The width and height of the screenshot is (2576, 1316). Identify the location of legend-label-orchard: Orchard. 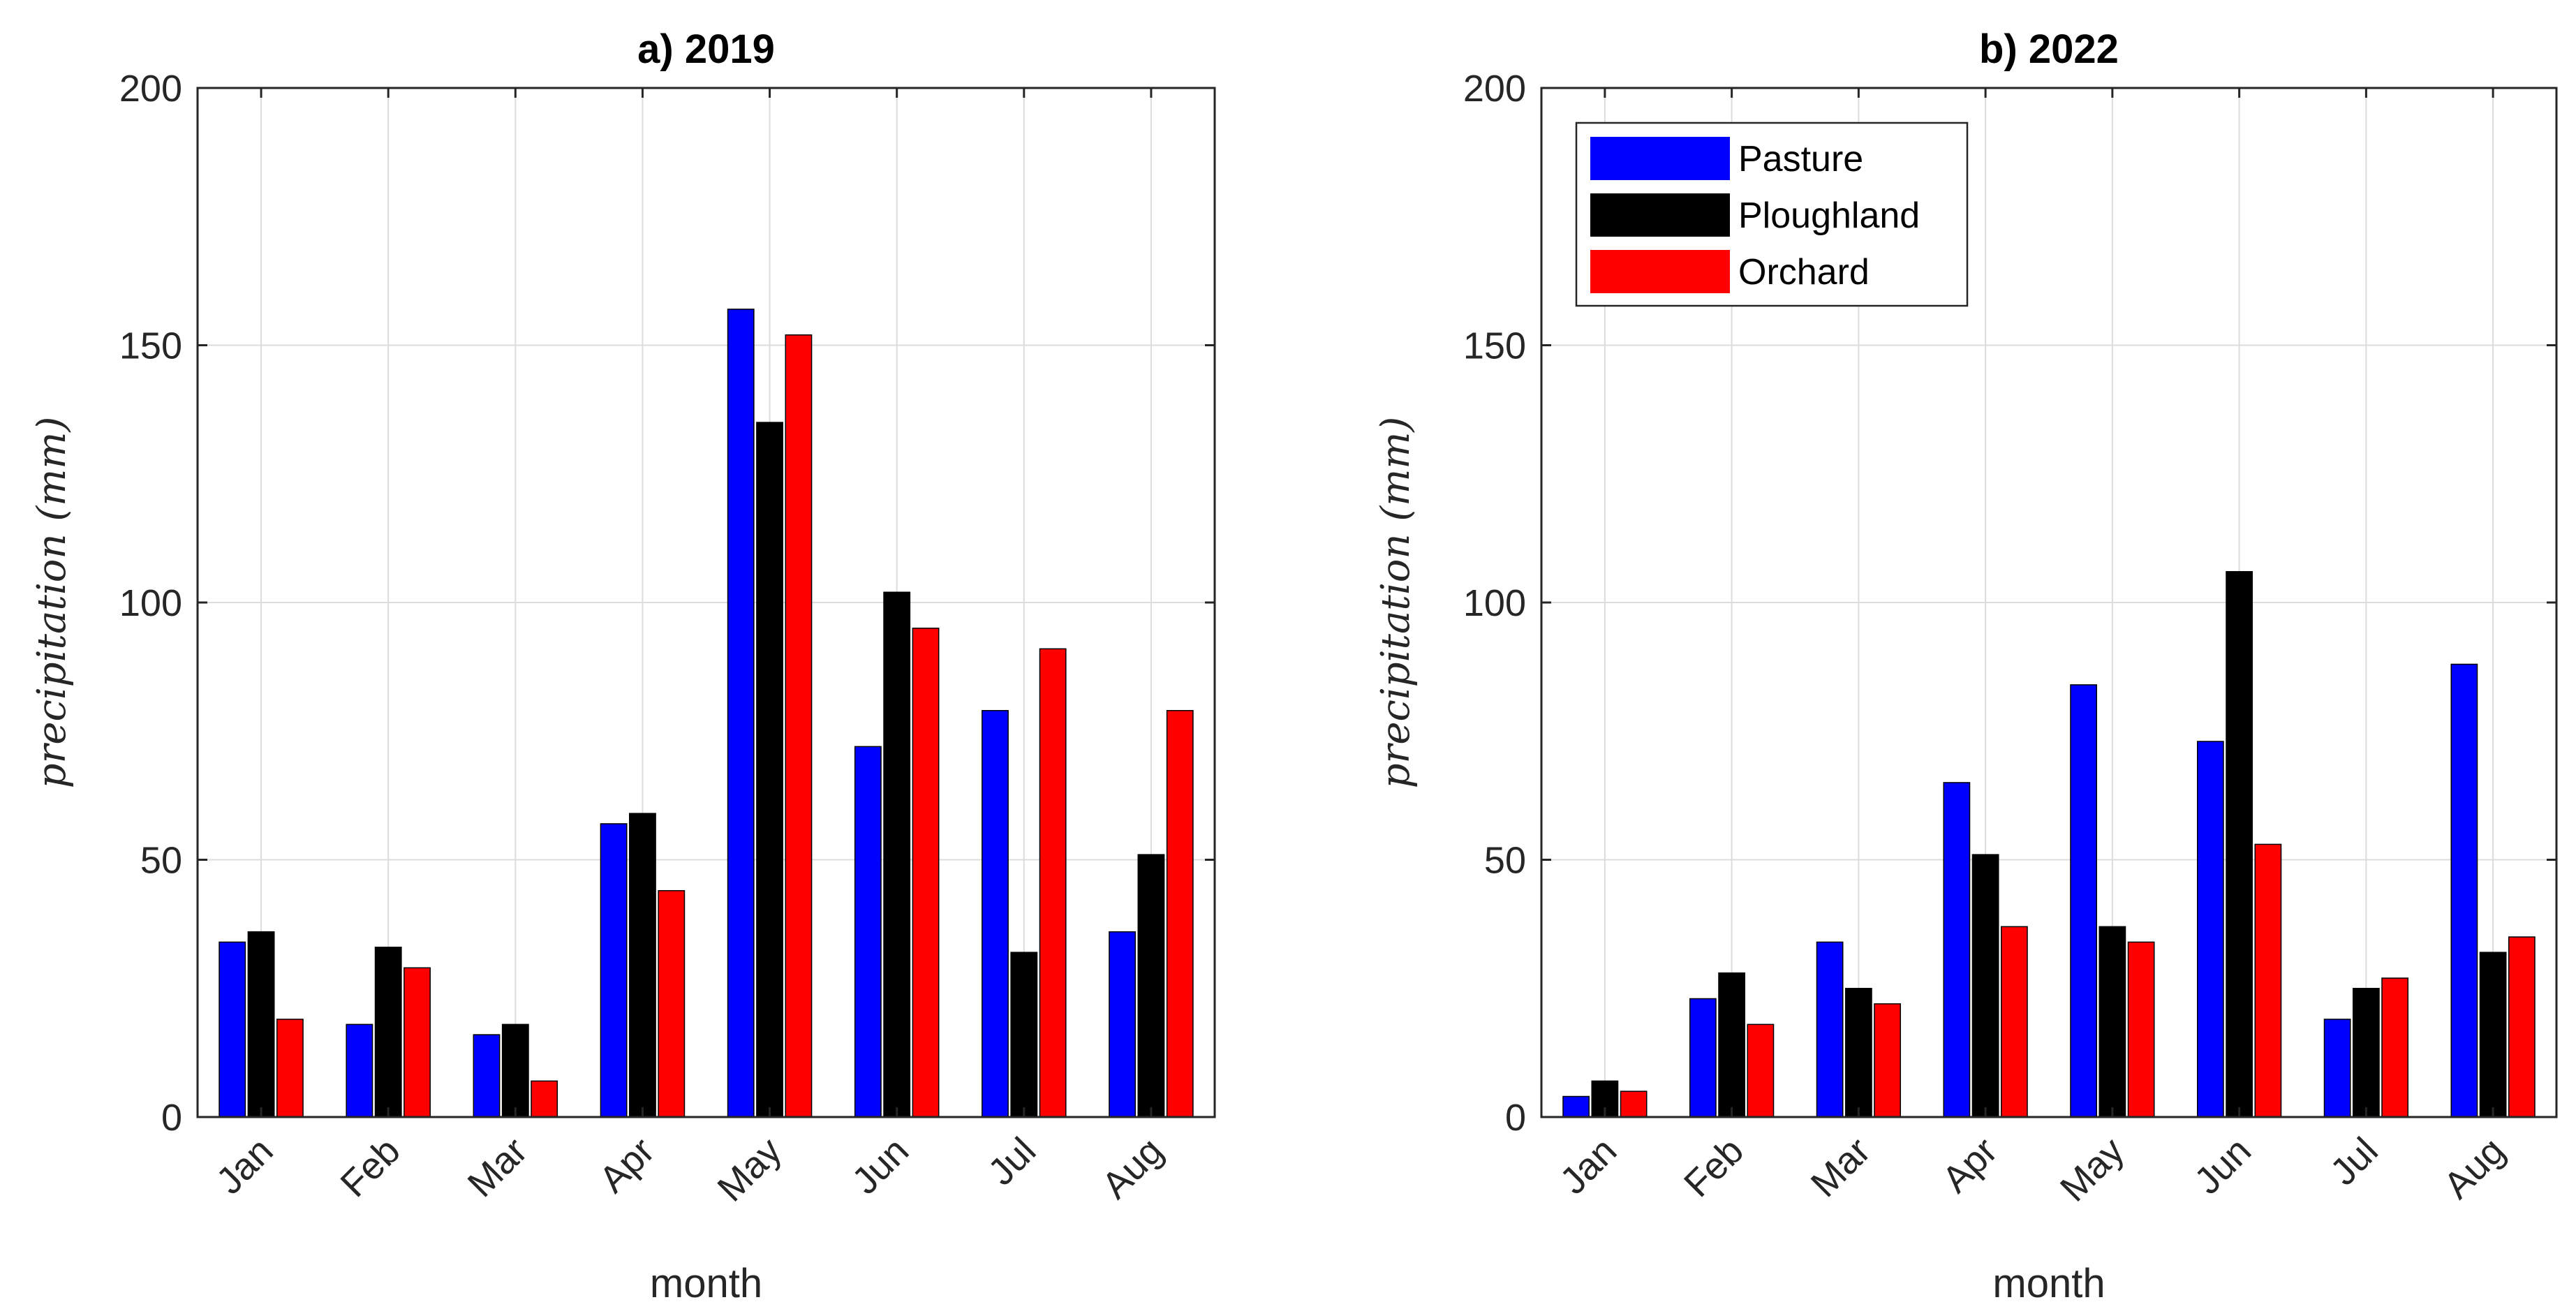
(1804, 272).